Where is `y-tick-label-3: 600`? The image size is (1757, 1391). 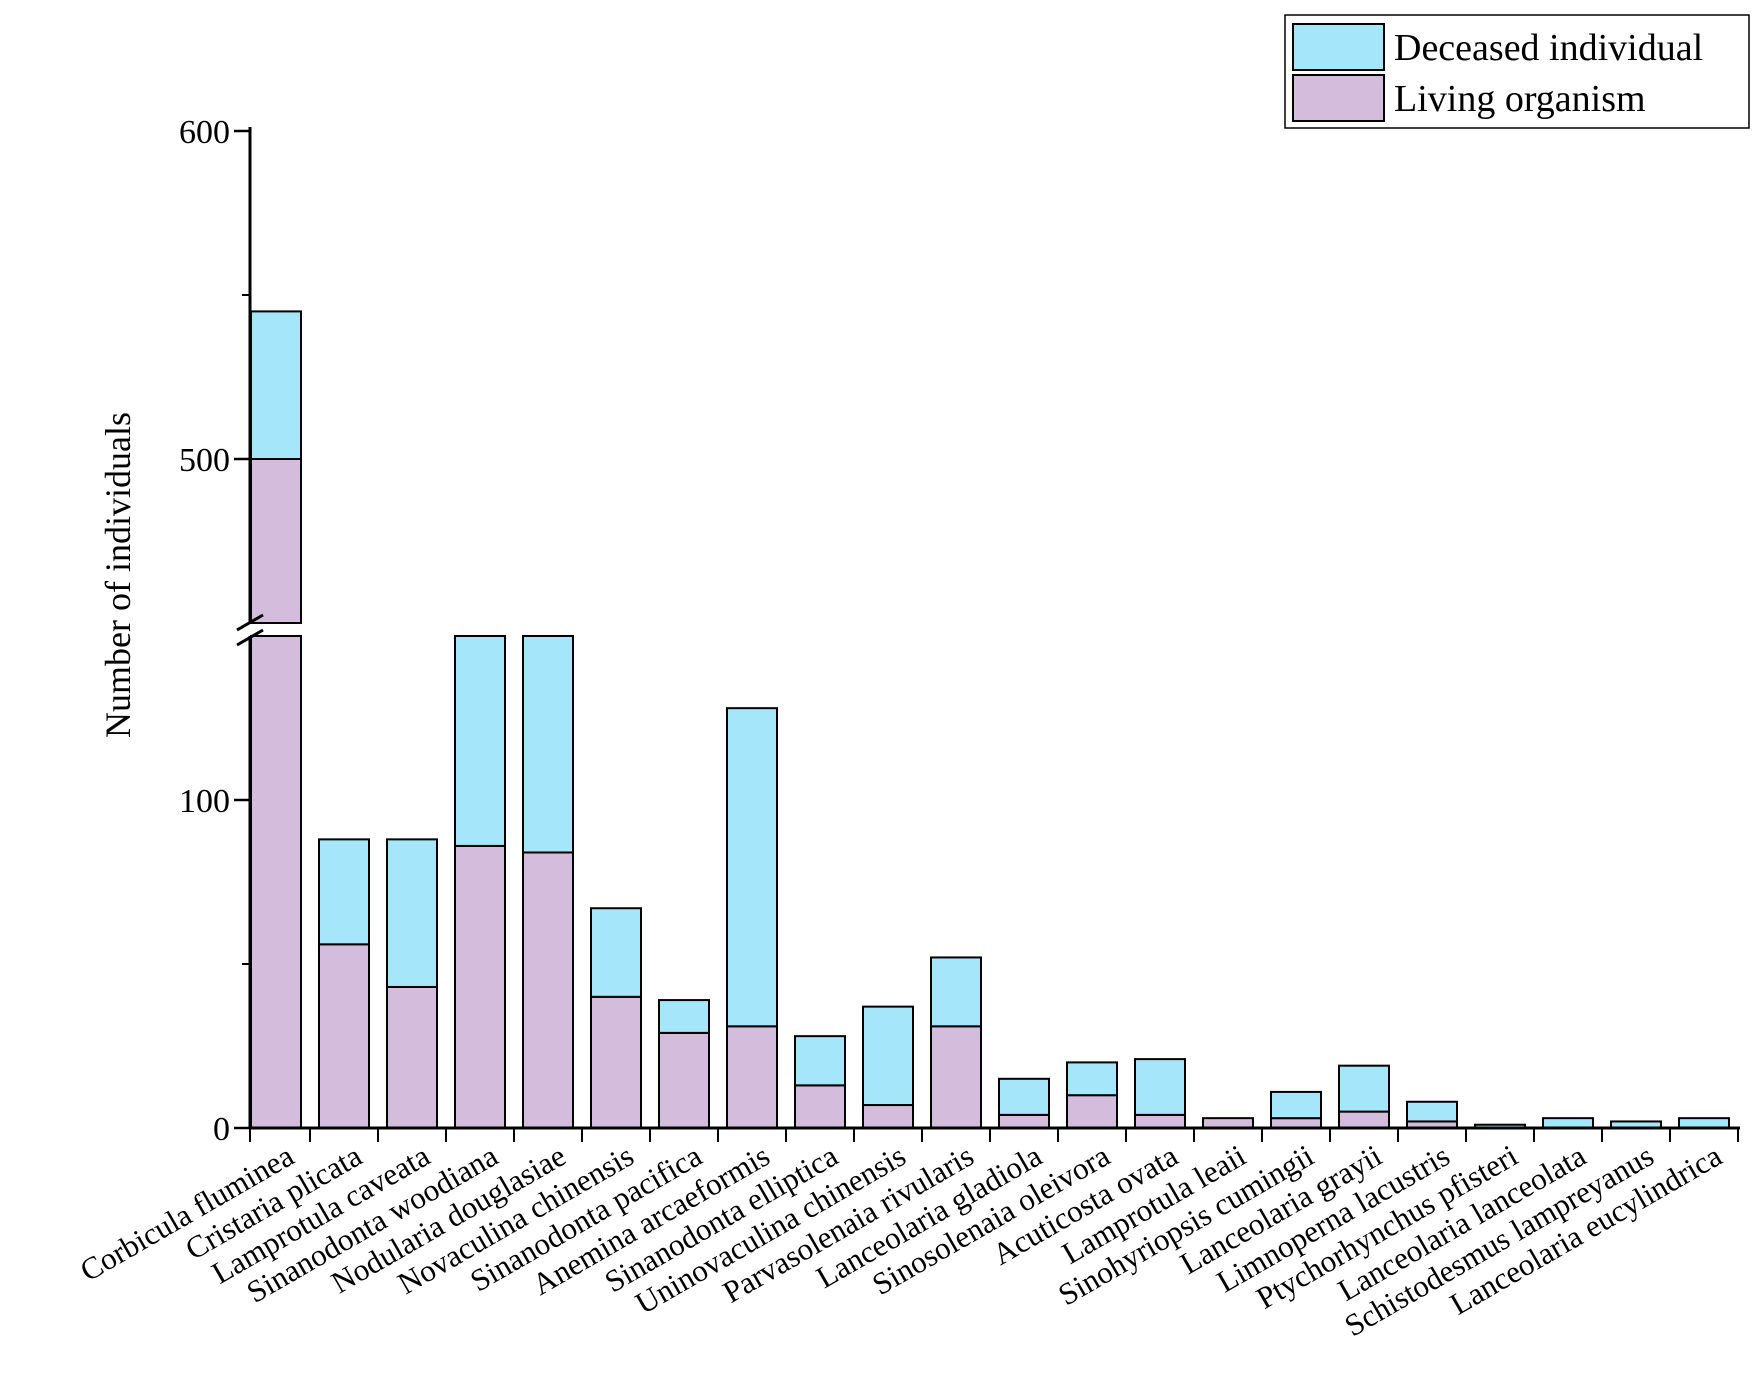 y-tick-label-3: 600 is located at coordinates (204, 132).